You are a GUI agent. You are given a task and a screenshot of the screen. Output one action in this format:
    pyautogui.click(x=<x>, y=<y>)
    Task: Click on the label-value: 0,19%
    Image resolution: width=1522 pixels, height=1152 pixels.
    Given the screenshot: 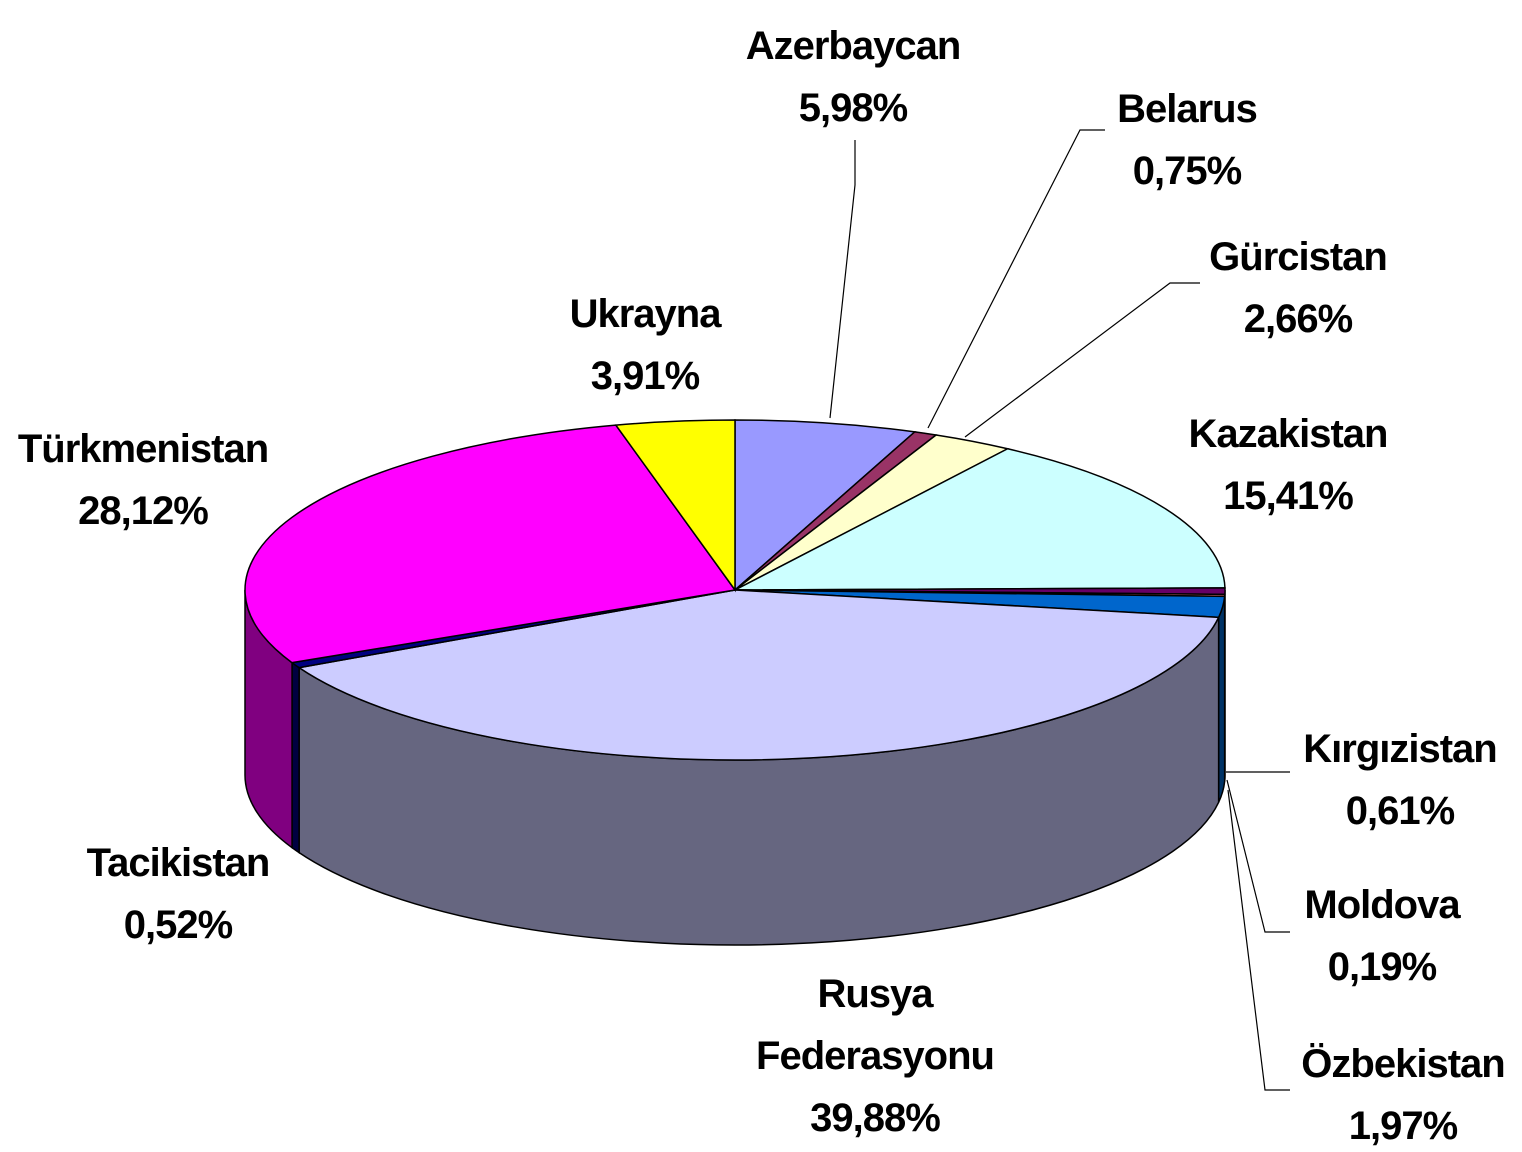 What is the action you would take?
    pyautogui.click(x=1382, y=967)
    